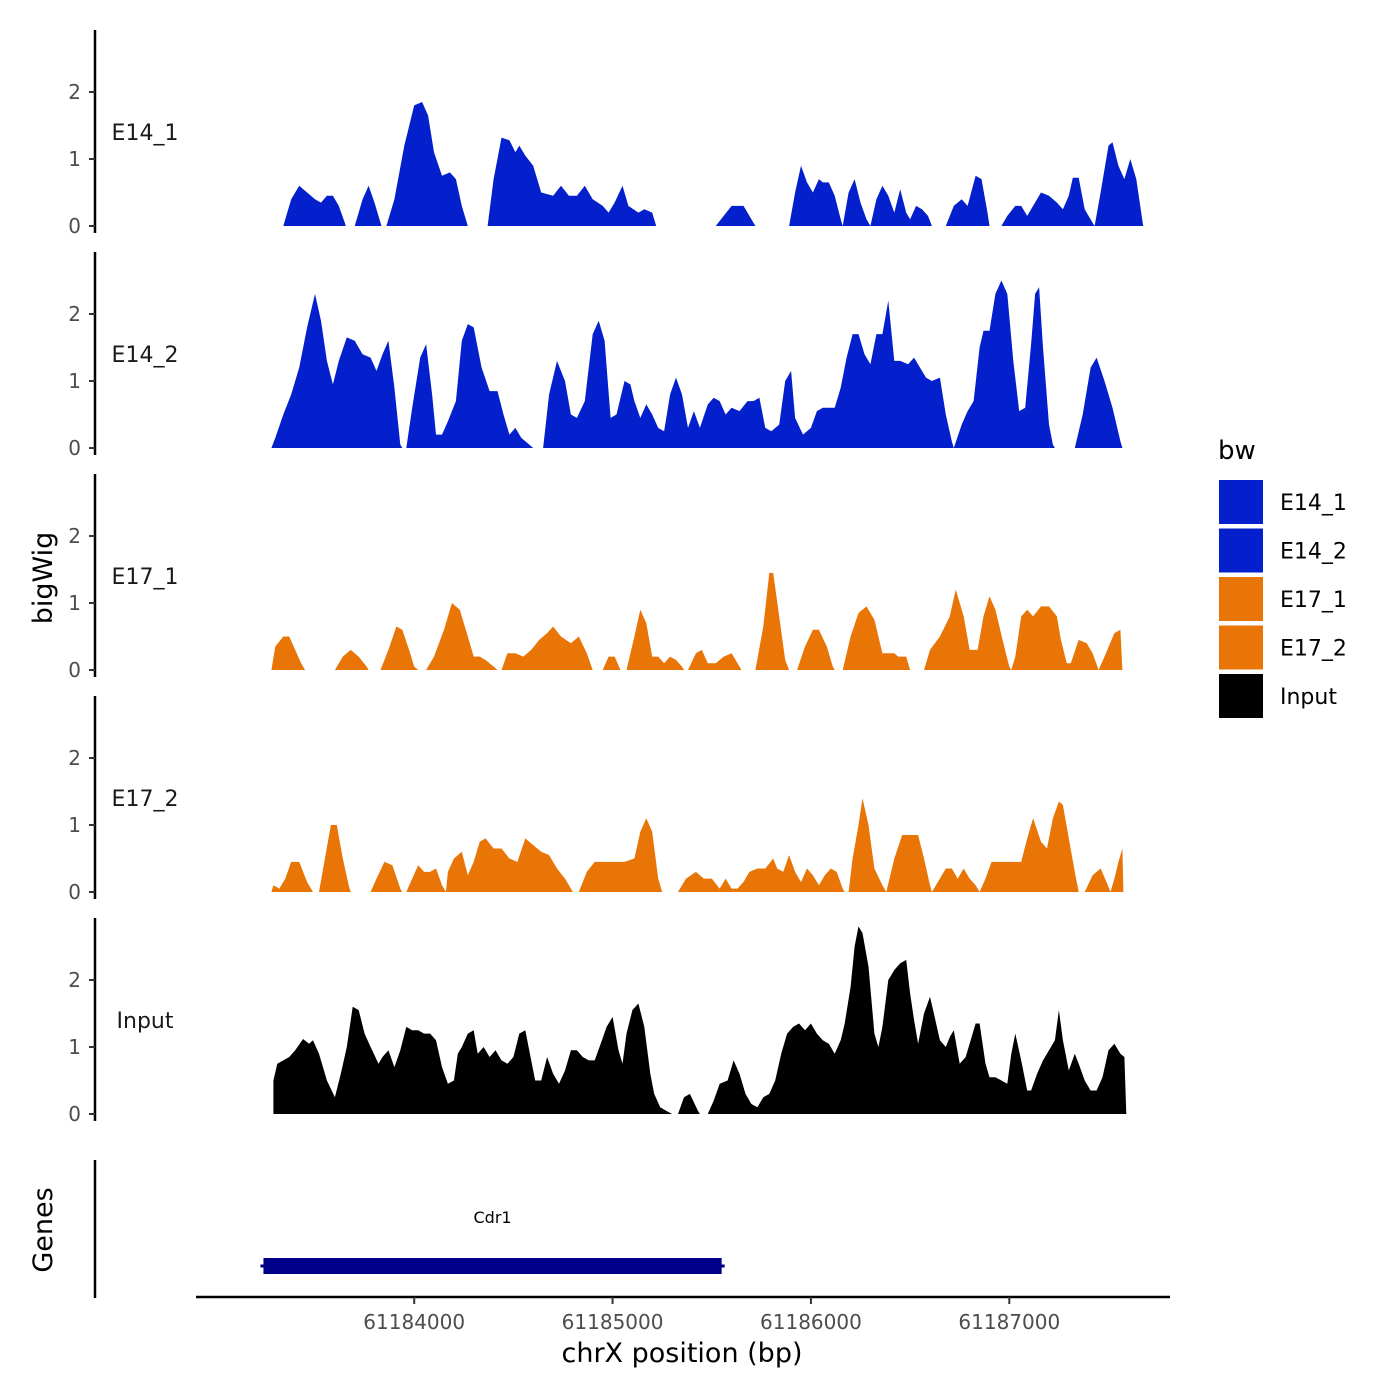  I want to click on x-axis: 61184000 61185000 61186000 61187000, so click(683, 1314).